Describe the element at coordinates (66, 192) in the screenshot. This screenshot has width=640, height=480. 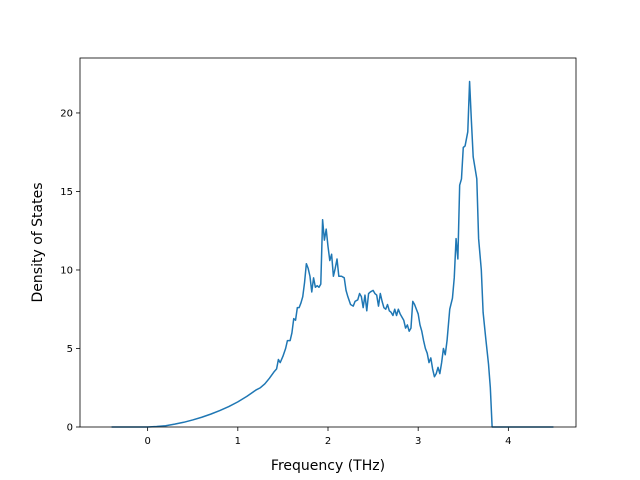
I see `y-tick-label: 15` at that location.